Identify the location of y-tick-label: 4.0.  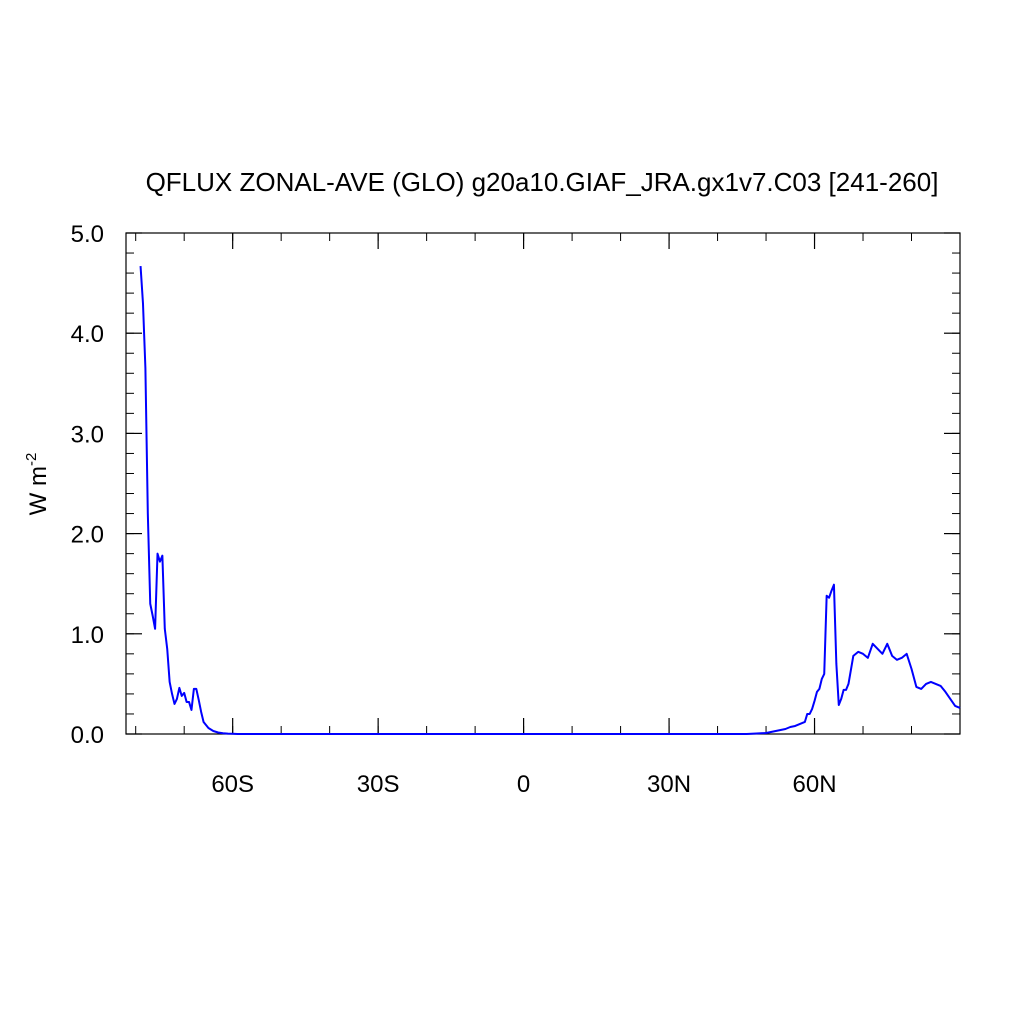
(87, 334).